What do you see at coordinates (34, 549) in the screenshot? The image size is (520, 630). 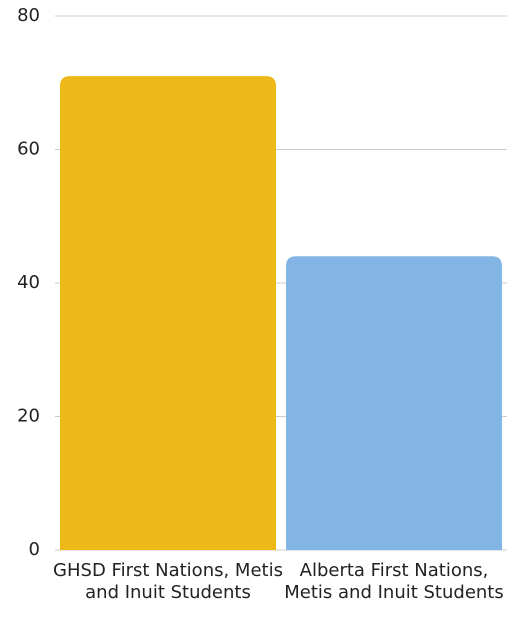 I see `y-tick-label: 0` at bounding box center [34, 549].